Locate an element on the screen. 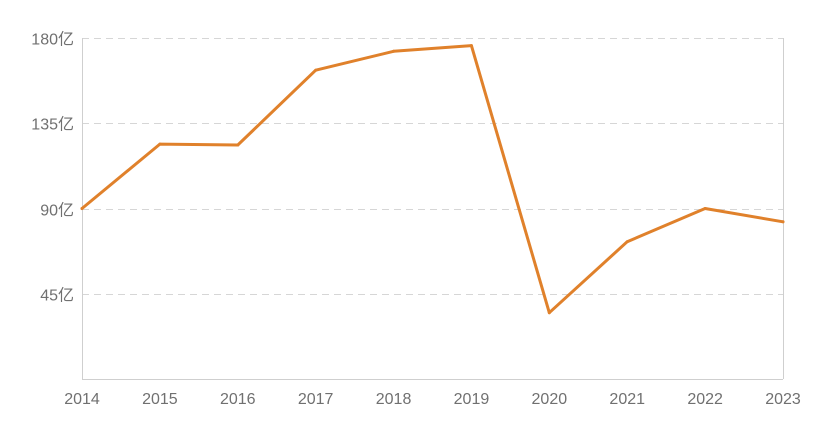  x-tick-label: 2022 is located at coordinates (705, 399).